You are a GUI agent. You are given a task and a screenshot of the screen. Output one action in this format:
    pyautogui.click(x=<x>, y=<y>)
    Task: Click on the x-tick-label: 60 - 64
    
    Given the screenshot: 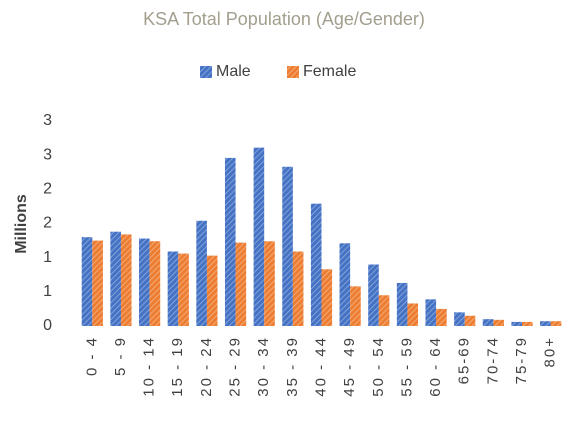 What is the action you would take?
    pyautogui.click(x=435, y=366)
    